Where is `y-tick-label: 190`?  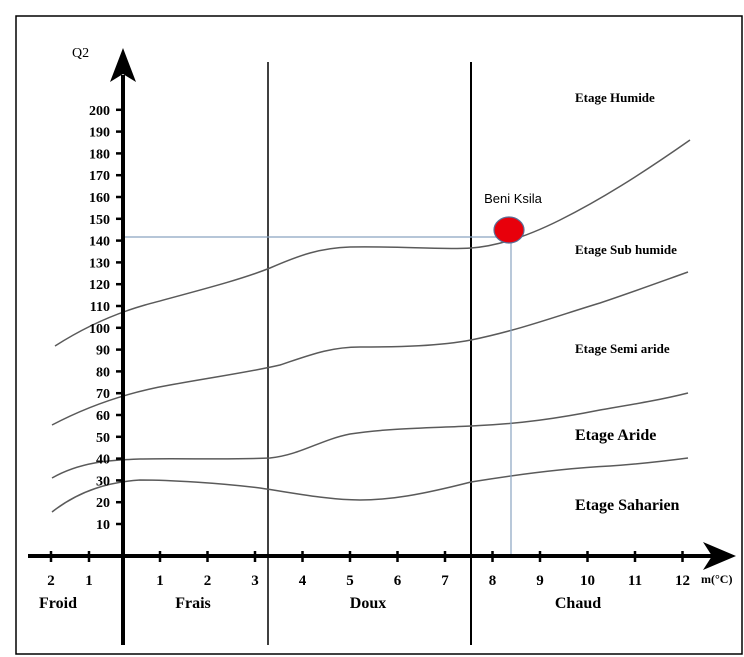
y-tick-label: 190 is located at coordinates (99, 133).